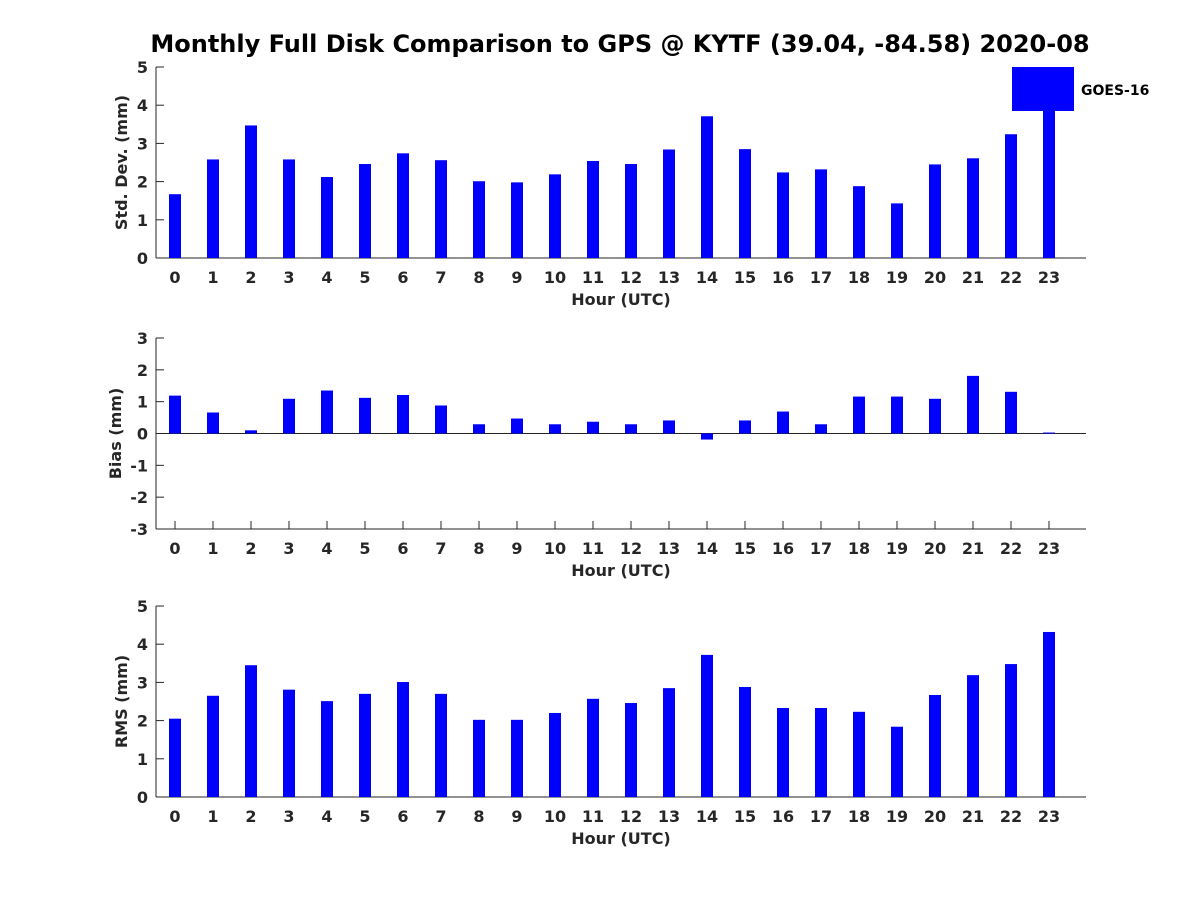  Describe the element at coordinates (139, 529) in the screenshot. I see `y-tick-label: -3` at that location.